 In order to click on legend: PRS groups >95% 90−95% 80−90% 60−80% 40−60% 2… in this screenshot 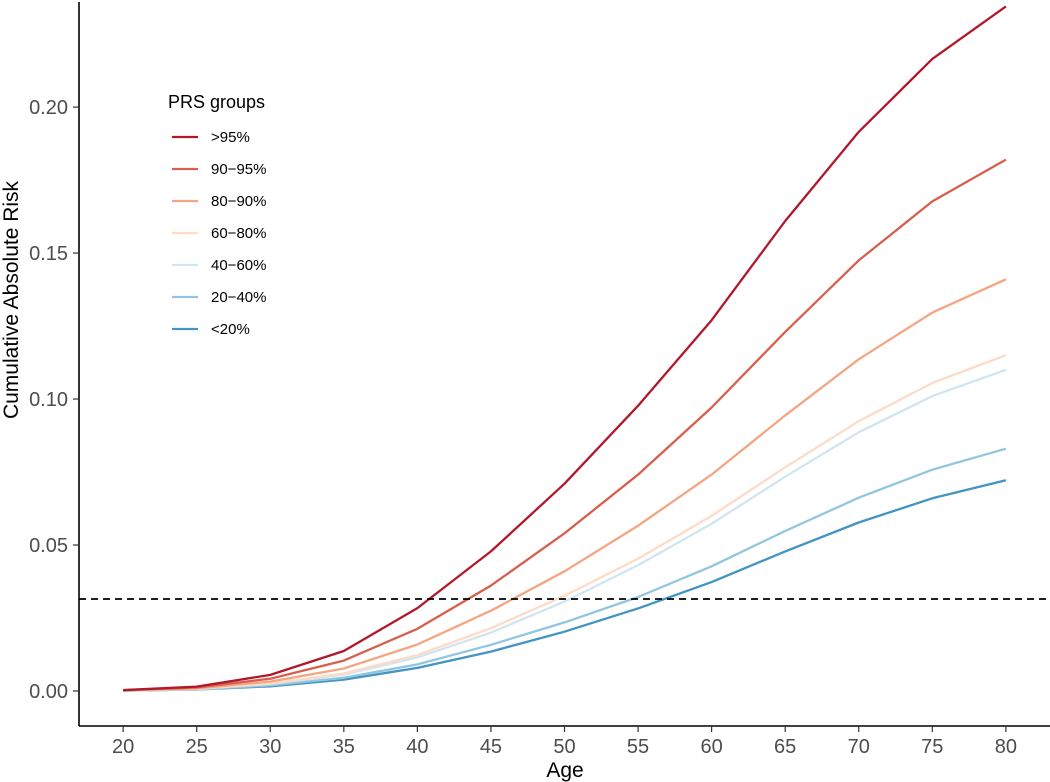, I will do `click(217, 215)`.